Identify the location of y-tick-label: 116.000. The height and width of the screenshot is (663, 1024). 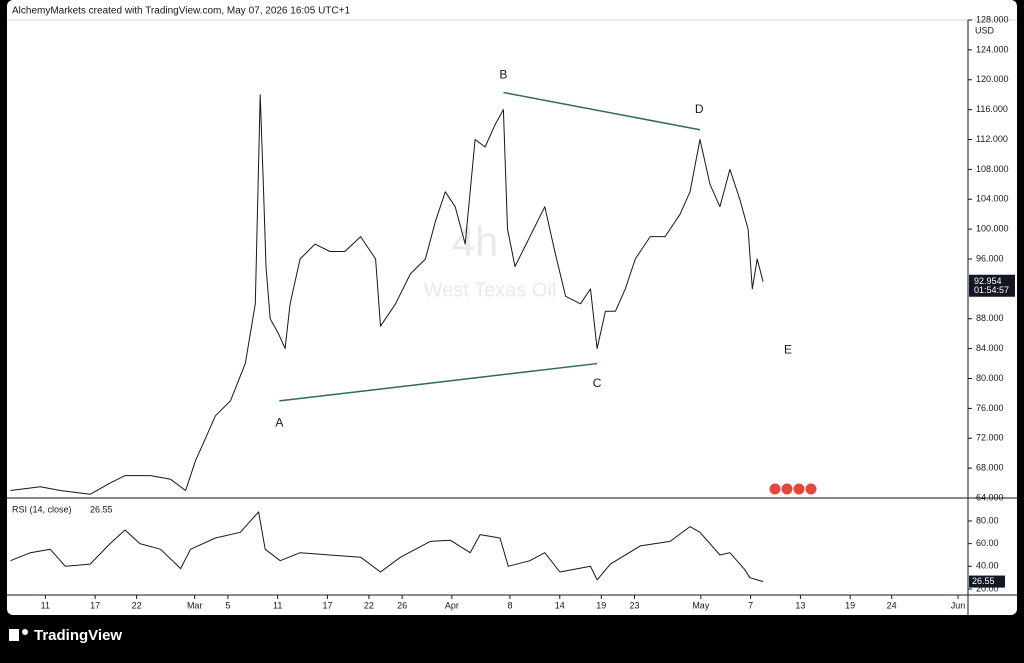
(992, 109).